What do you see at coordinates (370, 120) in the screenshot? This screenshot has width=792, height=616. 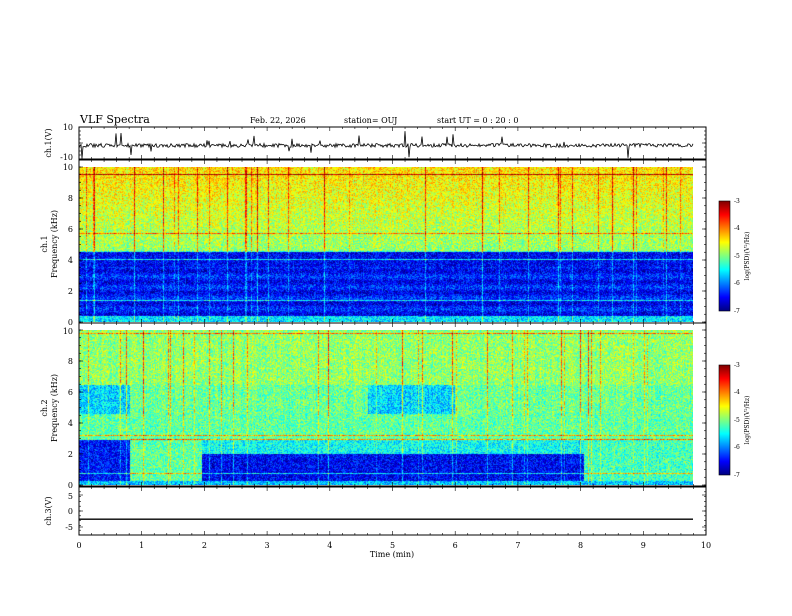 I see `station-label: station= OUJ` at bounding box center [370, 120].